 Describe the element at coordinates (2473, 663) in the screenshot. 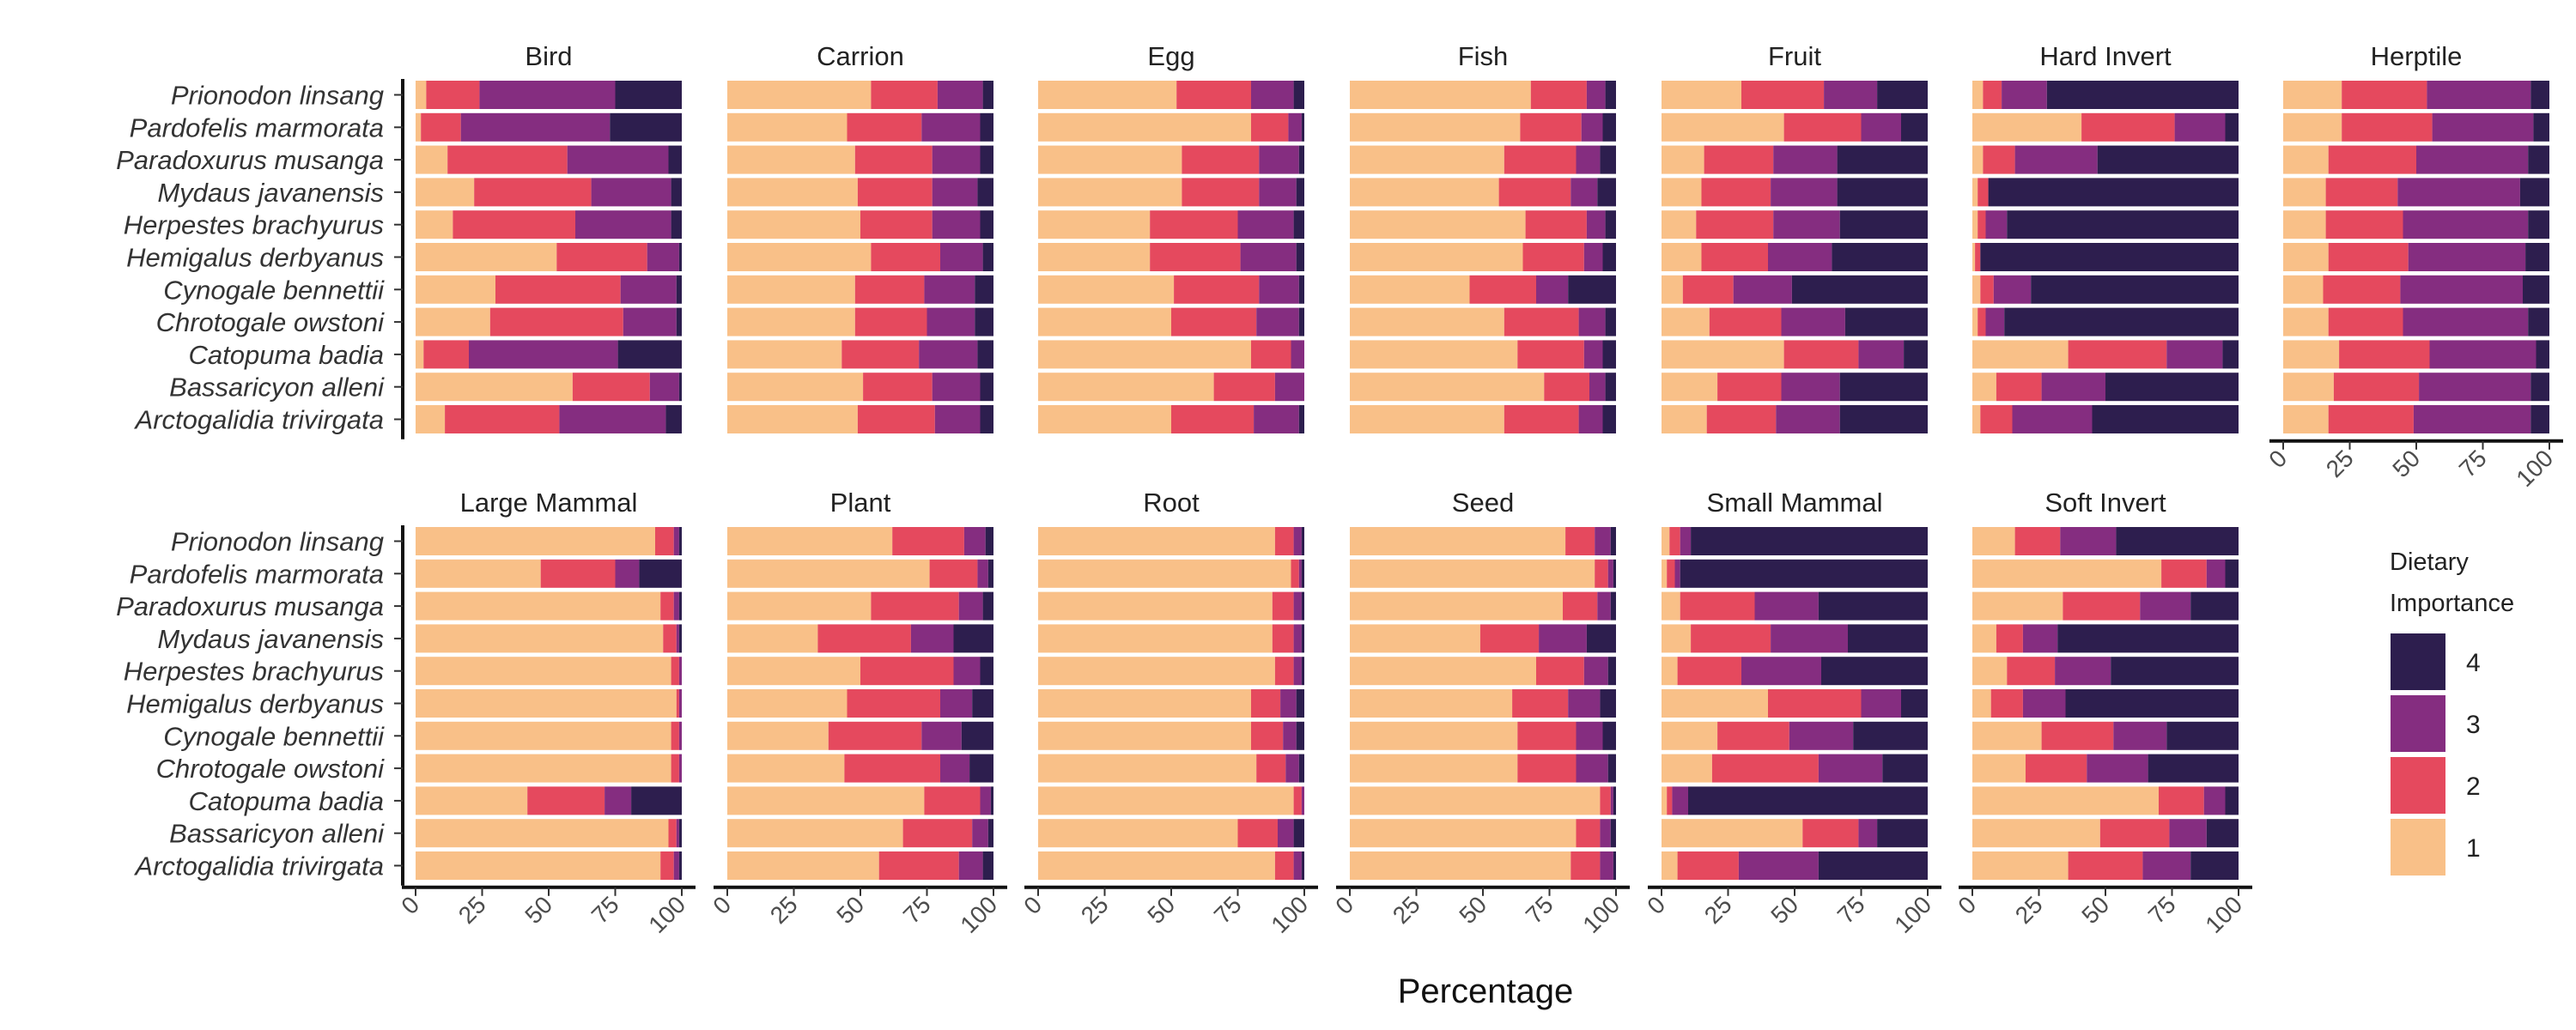

I see `legend-label-4: 4` at that location.